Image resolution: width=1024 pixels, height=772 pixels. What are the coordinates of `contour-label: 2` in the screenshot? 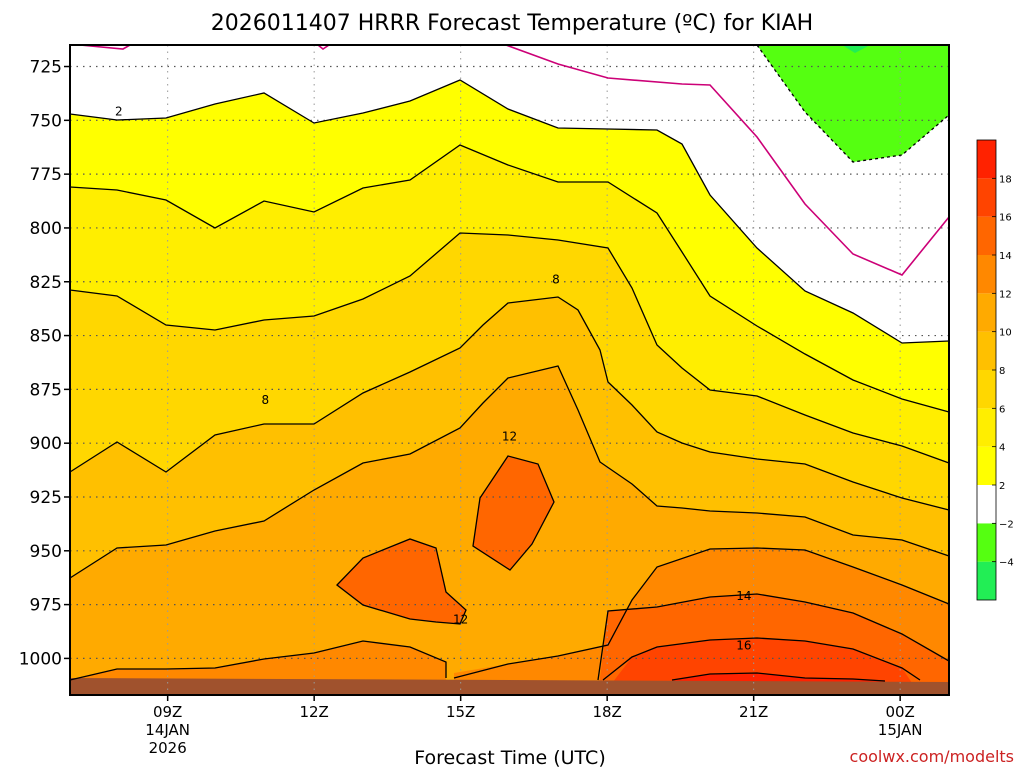 It's located at (119, 112).